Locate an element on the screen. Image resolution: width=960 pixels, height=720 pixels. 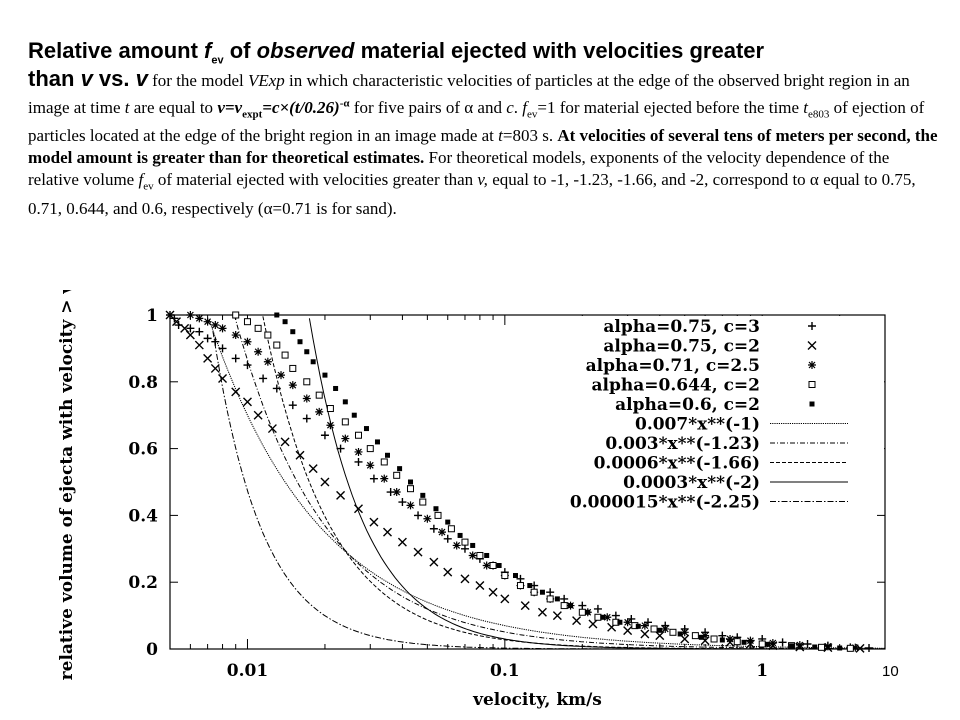
legend-label: alpha=0.6, c=2 is located at coordinates (687, 405).